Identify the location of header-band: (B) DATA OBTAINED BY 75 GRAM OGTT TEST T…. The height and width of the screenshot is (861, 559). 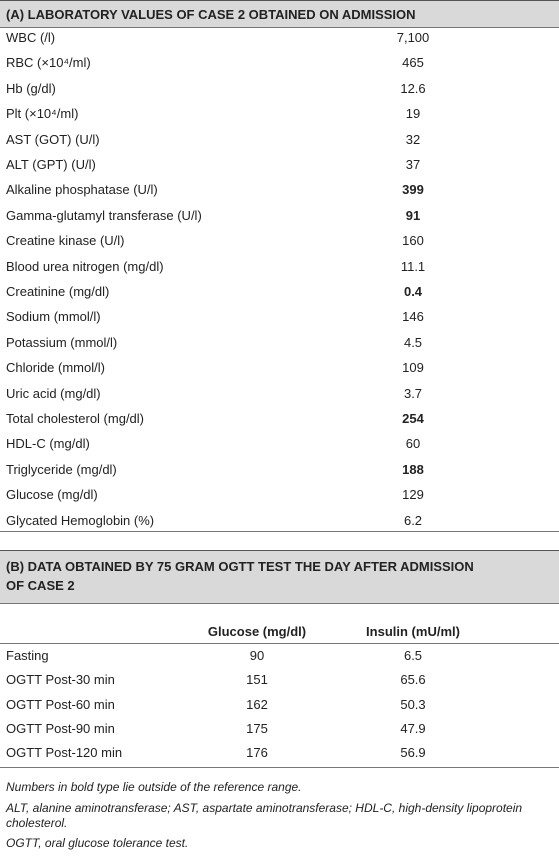
(279, 577).